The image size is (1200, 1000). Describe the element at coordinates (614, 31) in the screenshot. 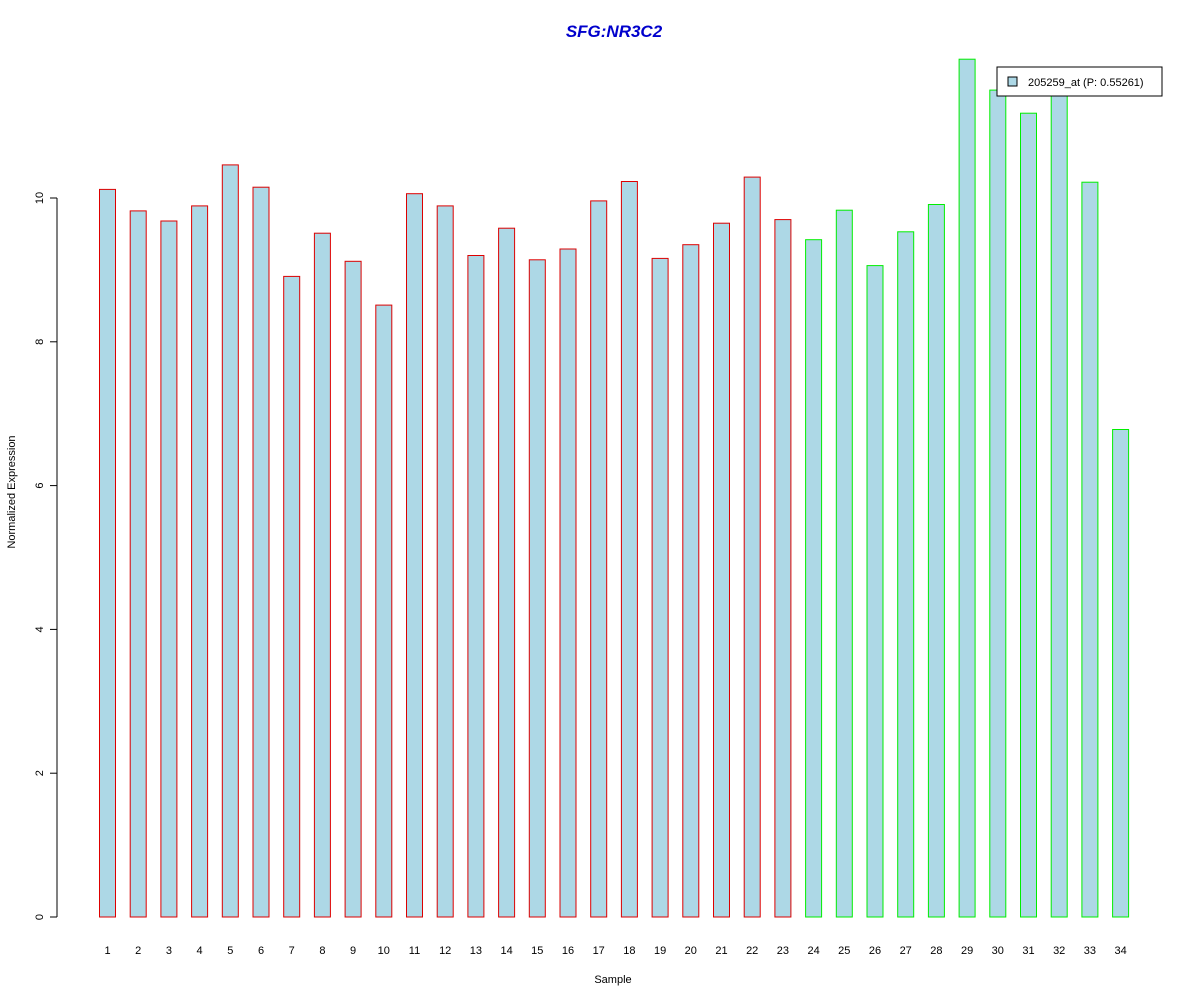

I see `chart-title: SFG:NR3C2` at that location.